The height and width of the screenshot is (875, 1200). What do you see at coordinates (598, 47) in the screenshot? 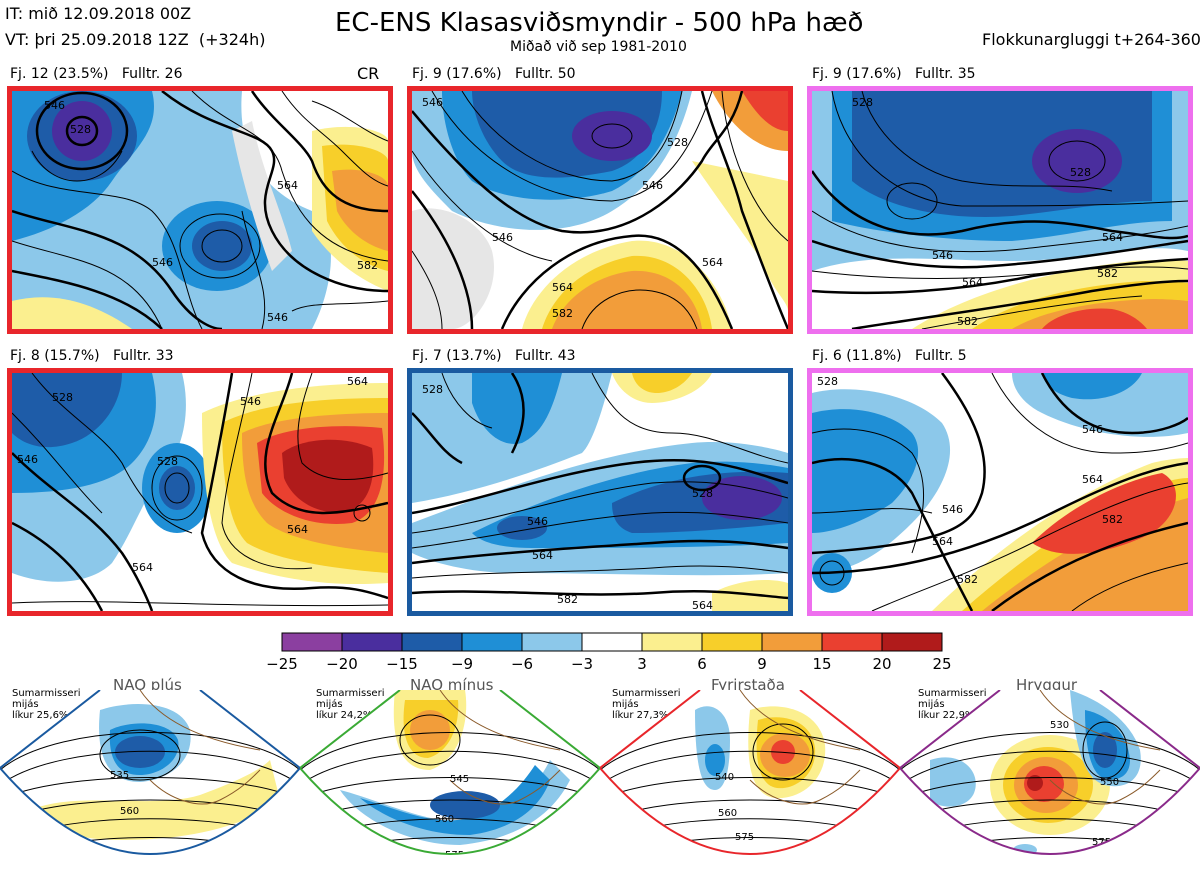
I see `page-subtitle: Miðað við sep 1981-2010` at bounding box center [598, 47].